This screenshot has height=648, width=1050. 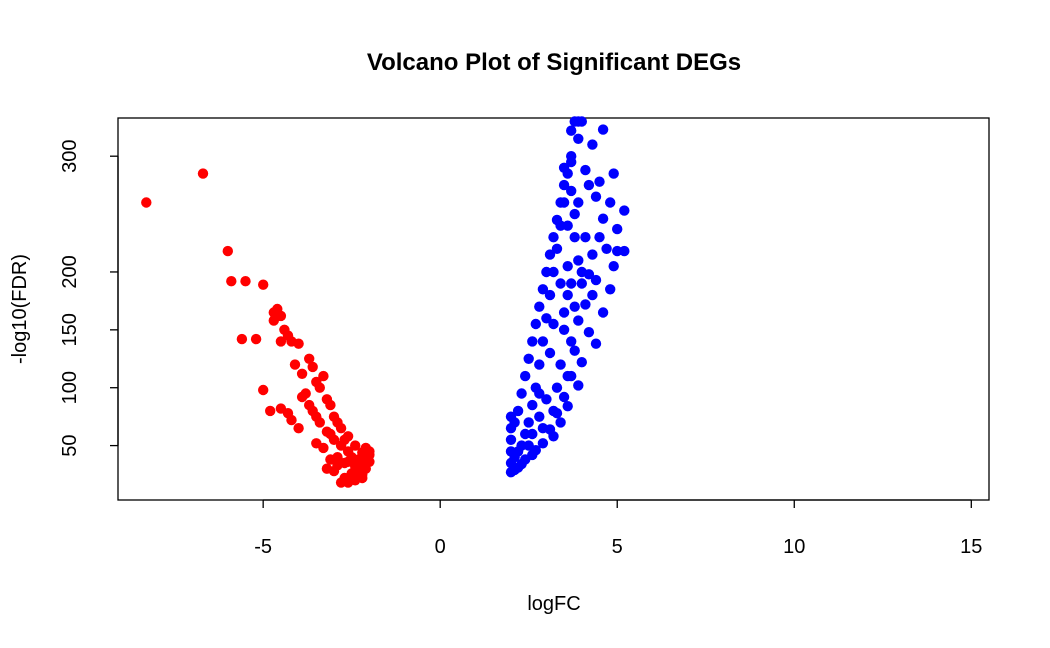 What do you see at coordinates (70, 156) in the screenshot?
I see `y-tick-label: 300` at bounding box center [70, 156].